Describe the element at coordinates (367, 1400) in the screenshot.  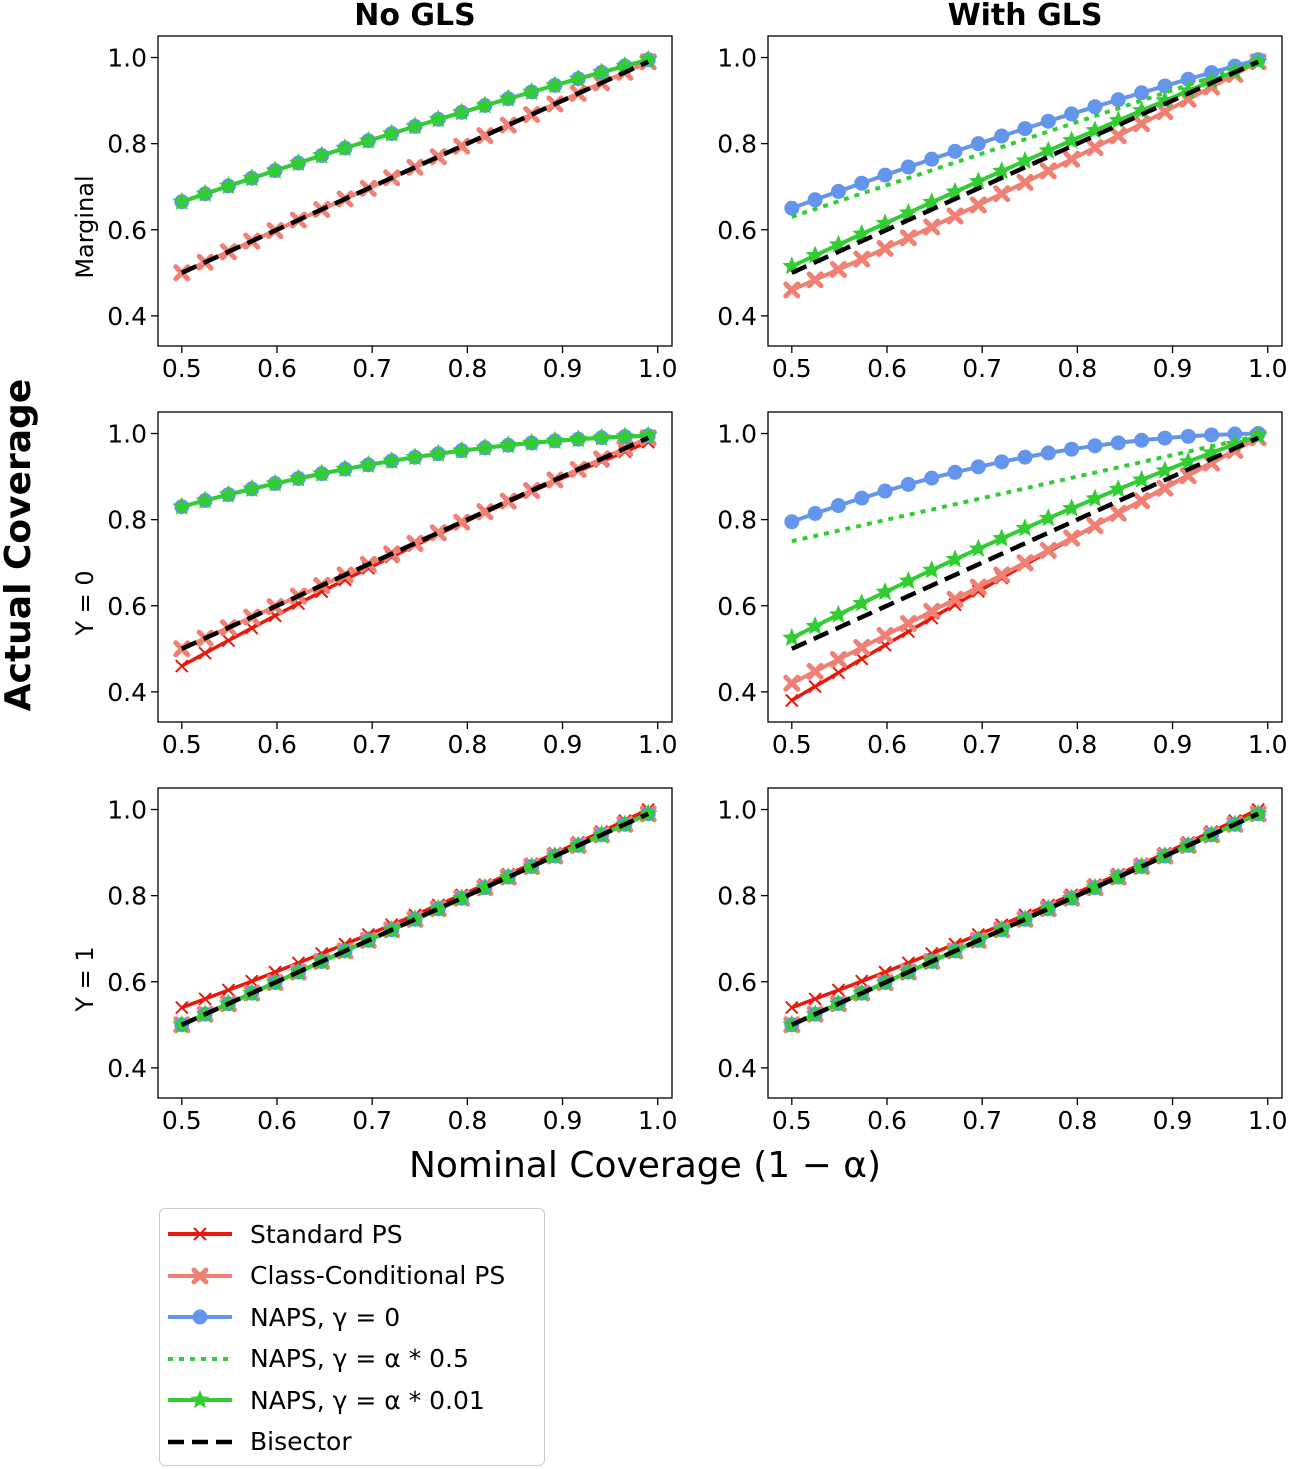
I see `legend-label: NAPS, γ = α * 0.01` at that location.